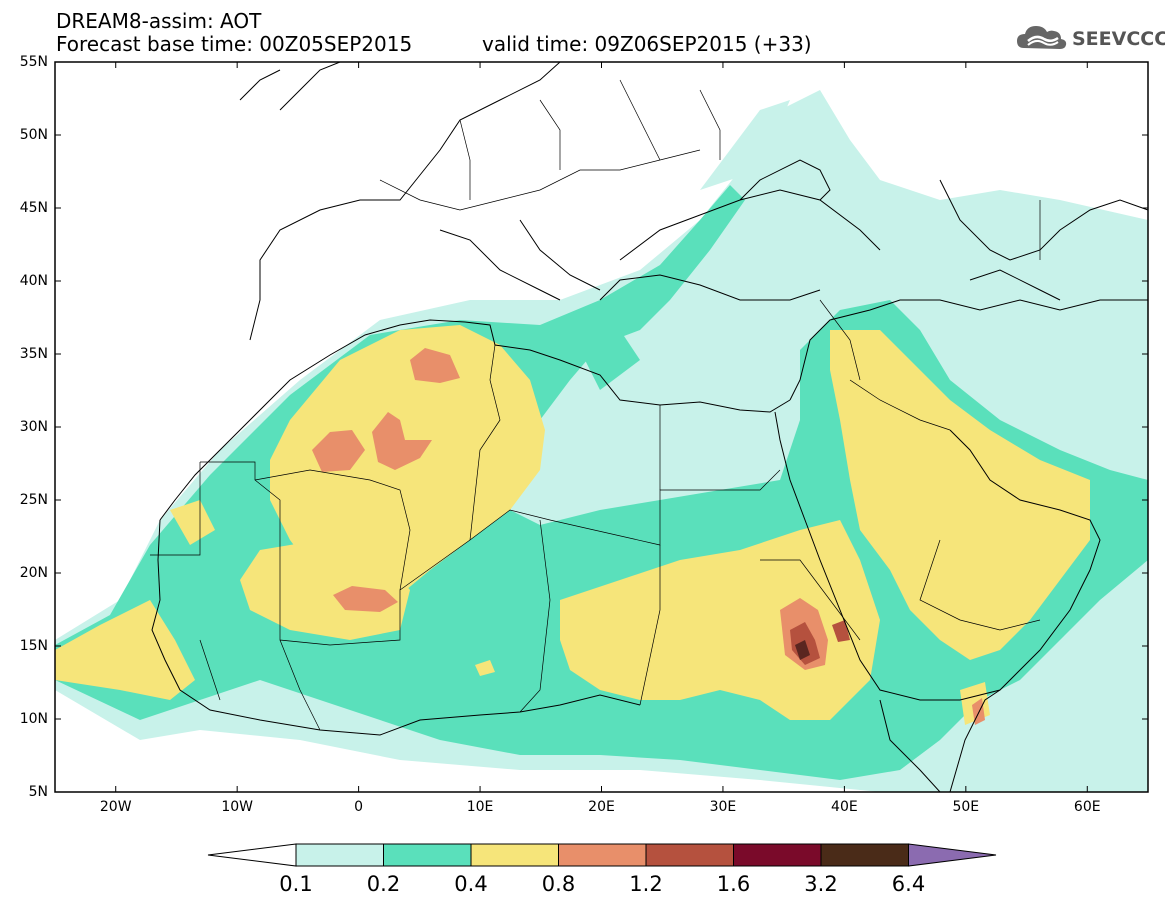 This screenshot has height=905, width=1165. Describe the element at coordinates (1118, 39) in the screenshot. I see `logo-text: SEEVCCC` at that location.